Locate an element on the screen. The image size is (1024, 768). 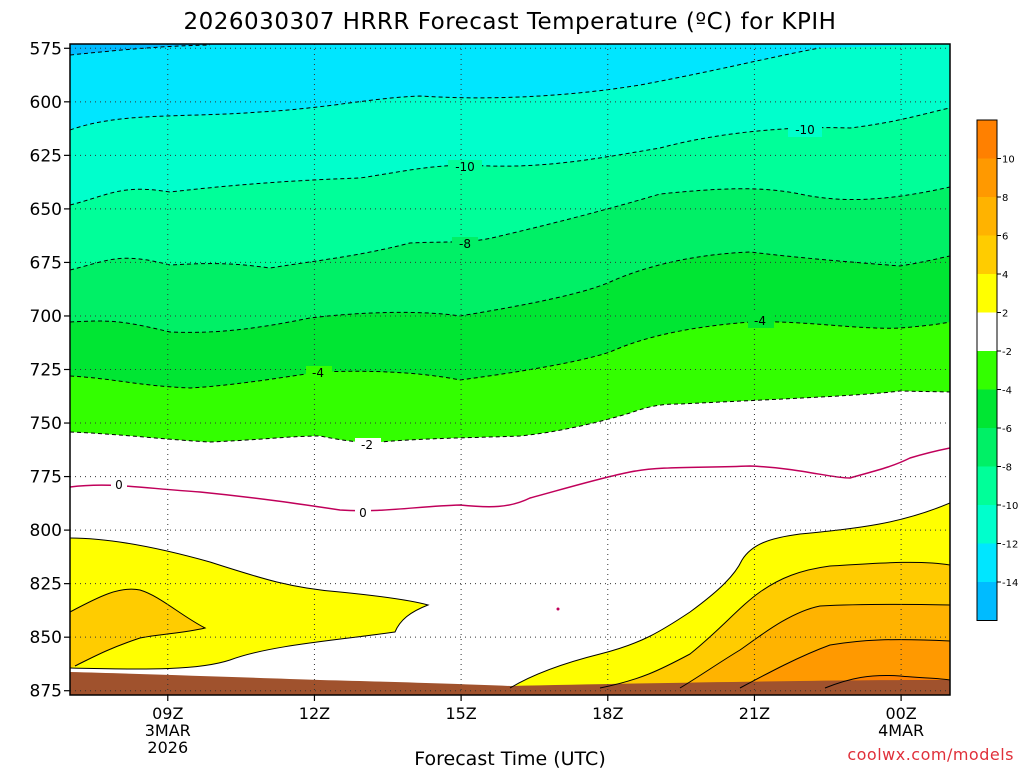
isotherm-minus6 is located at coordinates (510, 292).